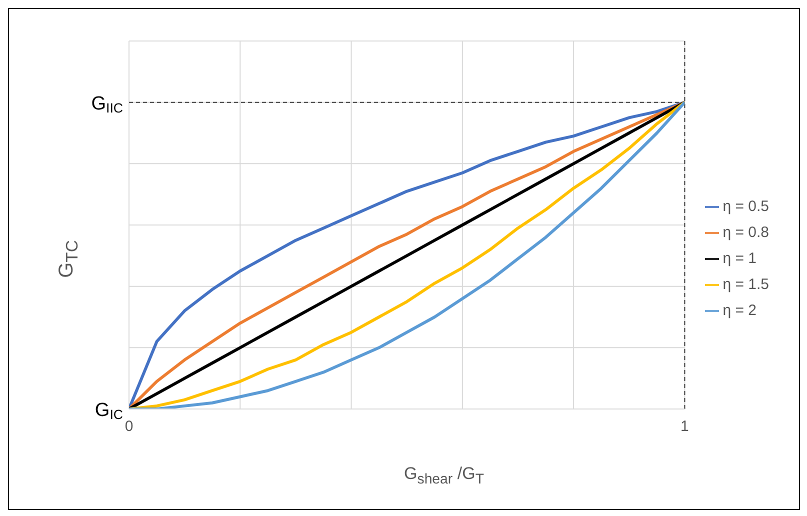  What do you see at coordinates (739, 258) in the screenshot?
I see `legend-label: η = 1` at bounding box center [739, 258].